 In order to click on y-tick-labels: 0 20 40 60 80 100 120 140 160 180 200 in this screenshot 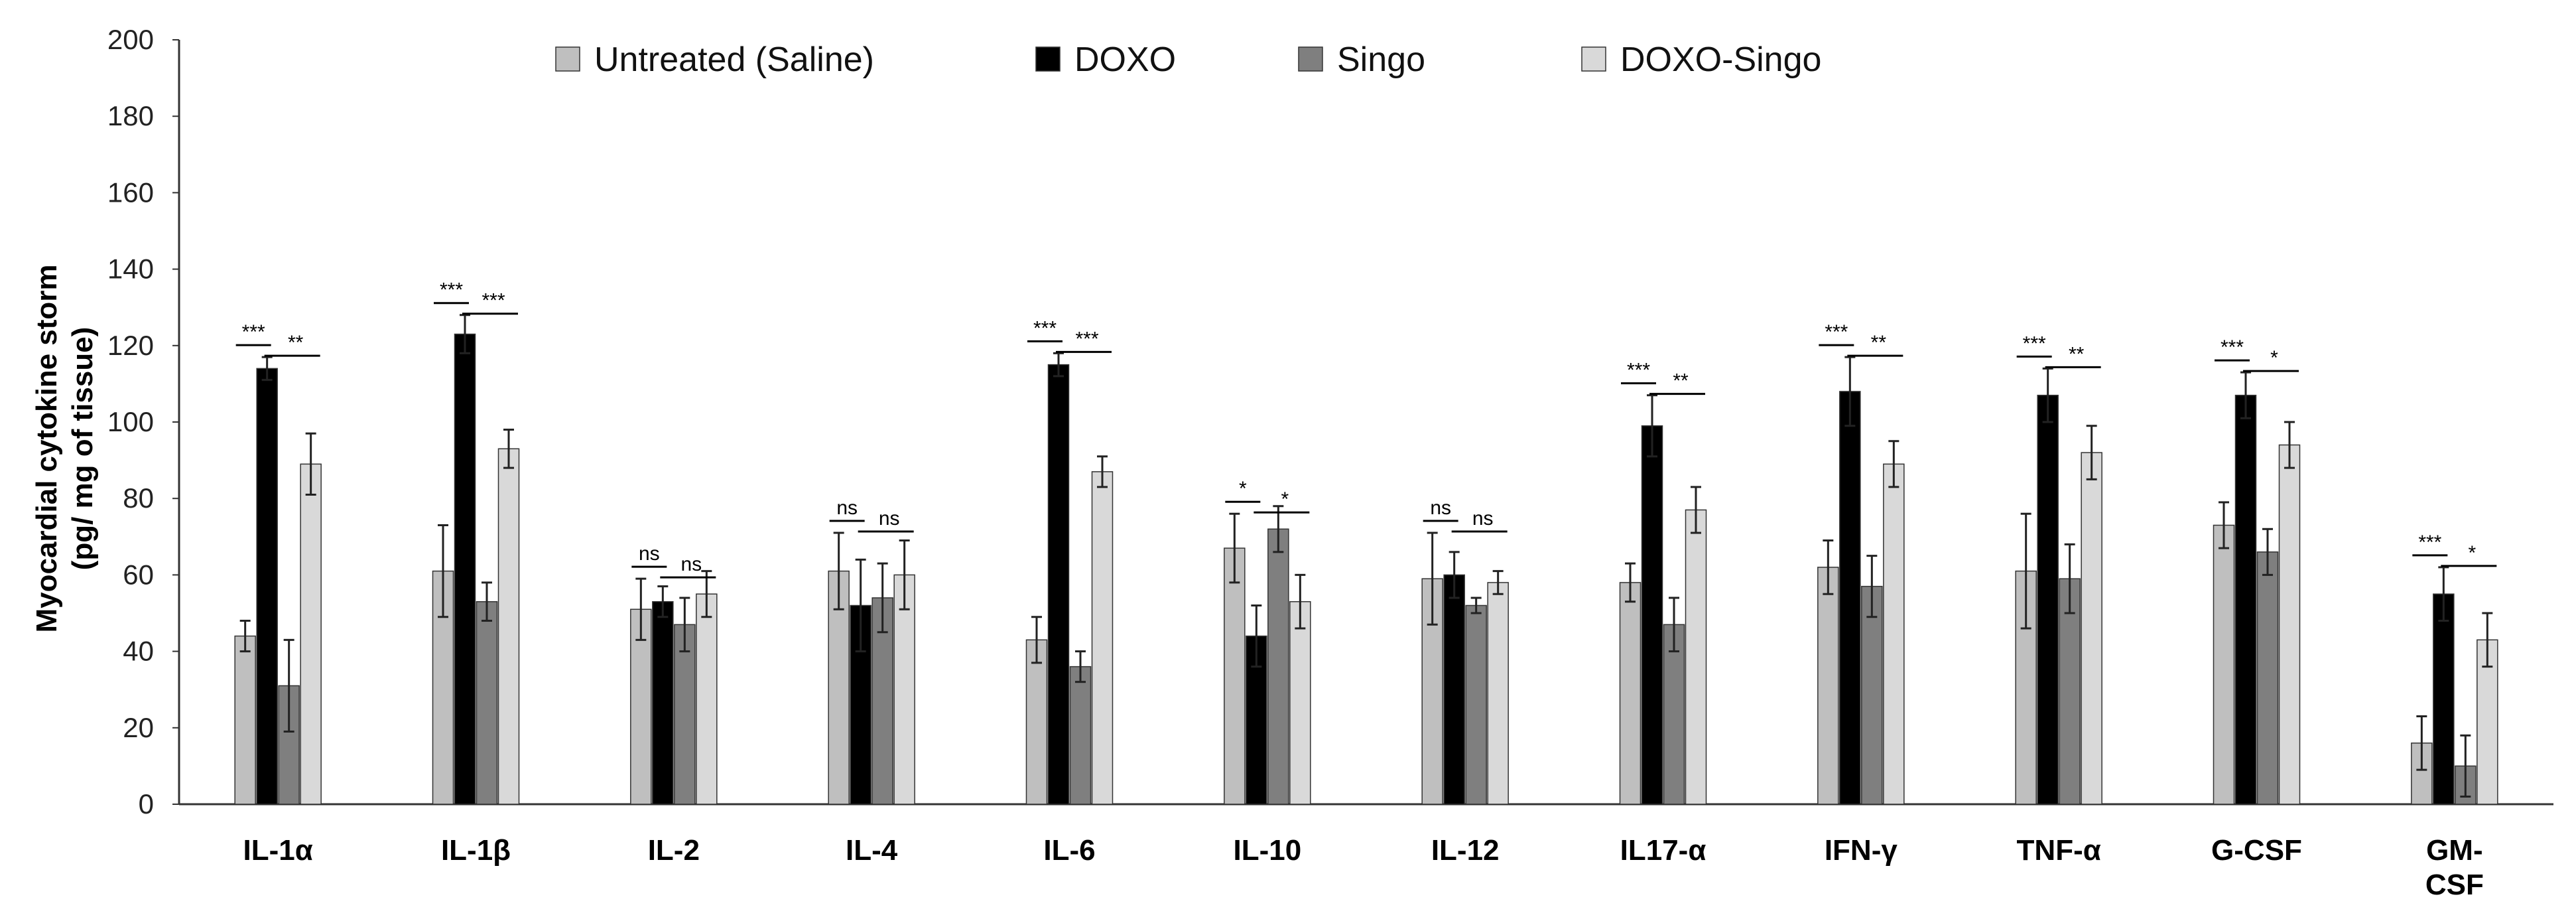, I will do `click(131, 422)`.